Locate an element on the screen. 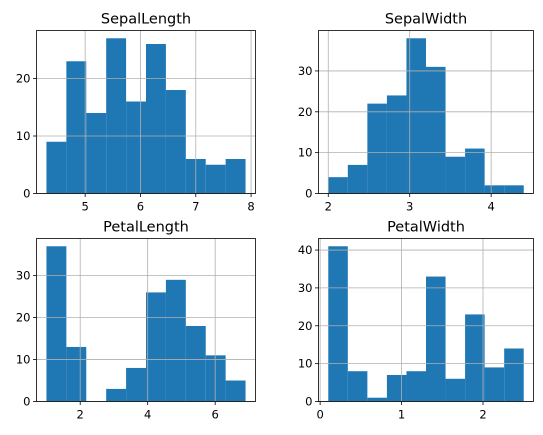  x-tick-label: 5 is located at coordinates (85, 207).